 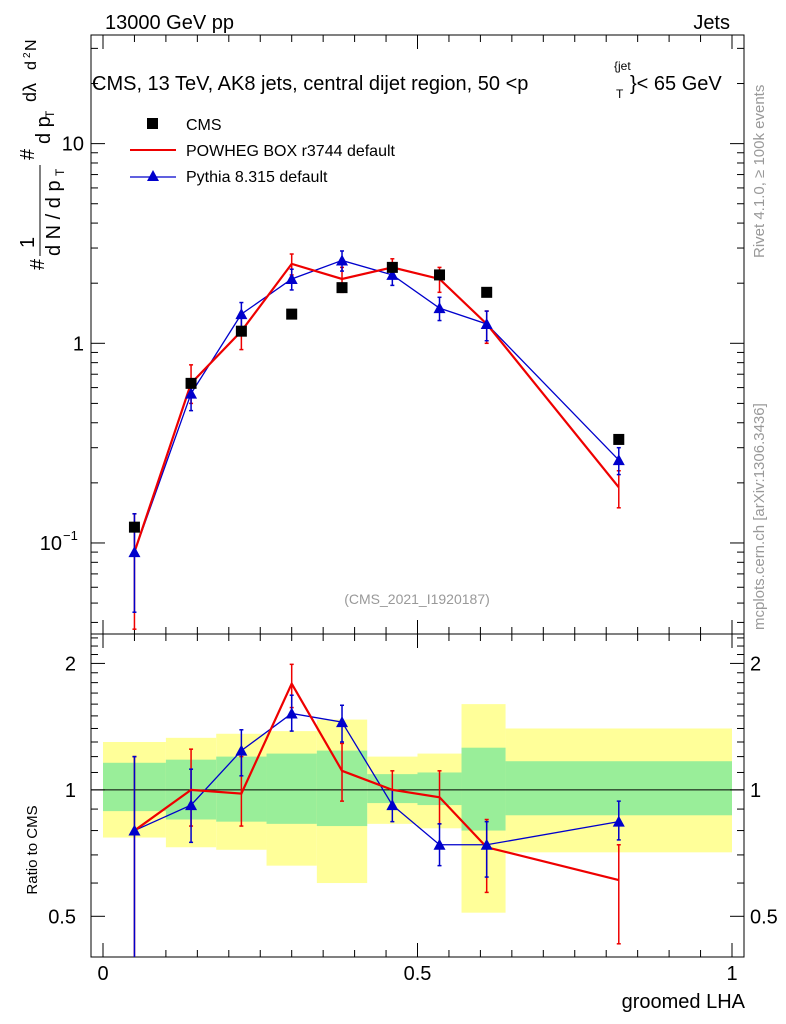 What do you see at coordinates (622, 66) in the screenshot?
I see `main-title-sup: {jet` at bounding box center [622, 66].